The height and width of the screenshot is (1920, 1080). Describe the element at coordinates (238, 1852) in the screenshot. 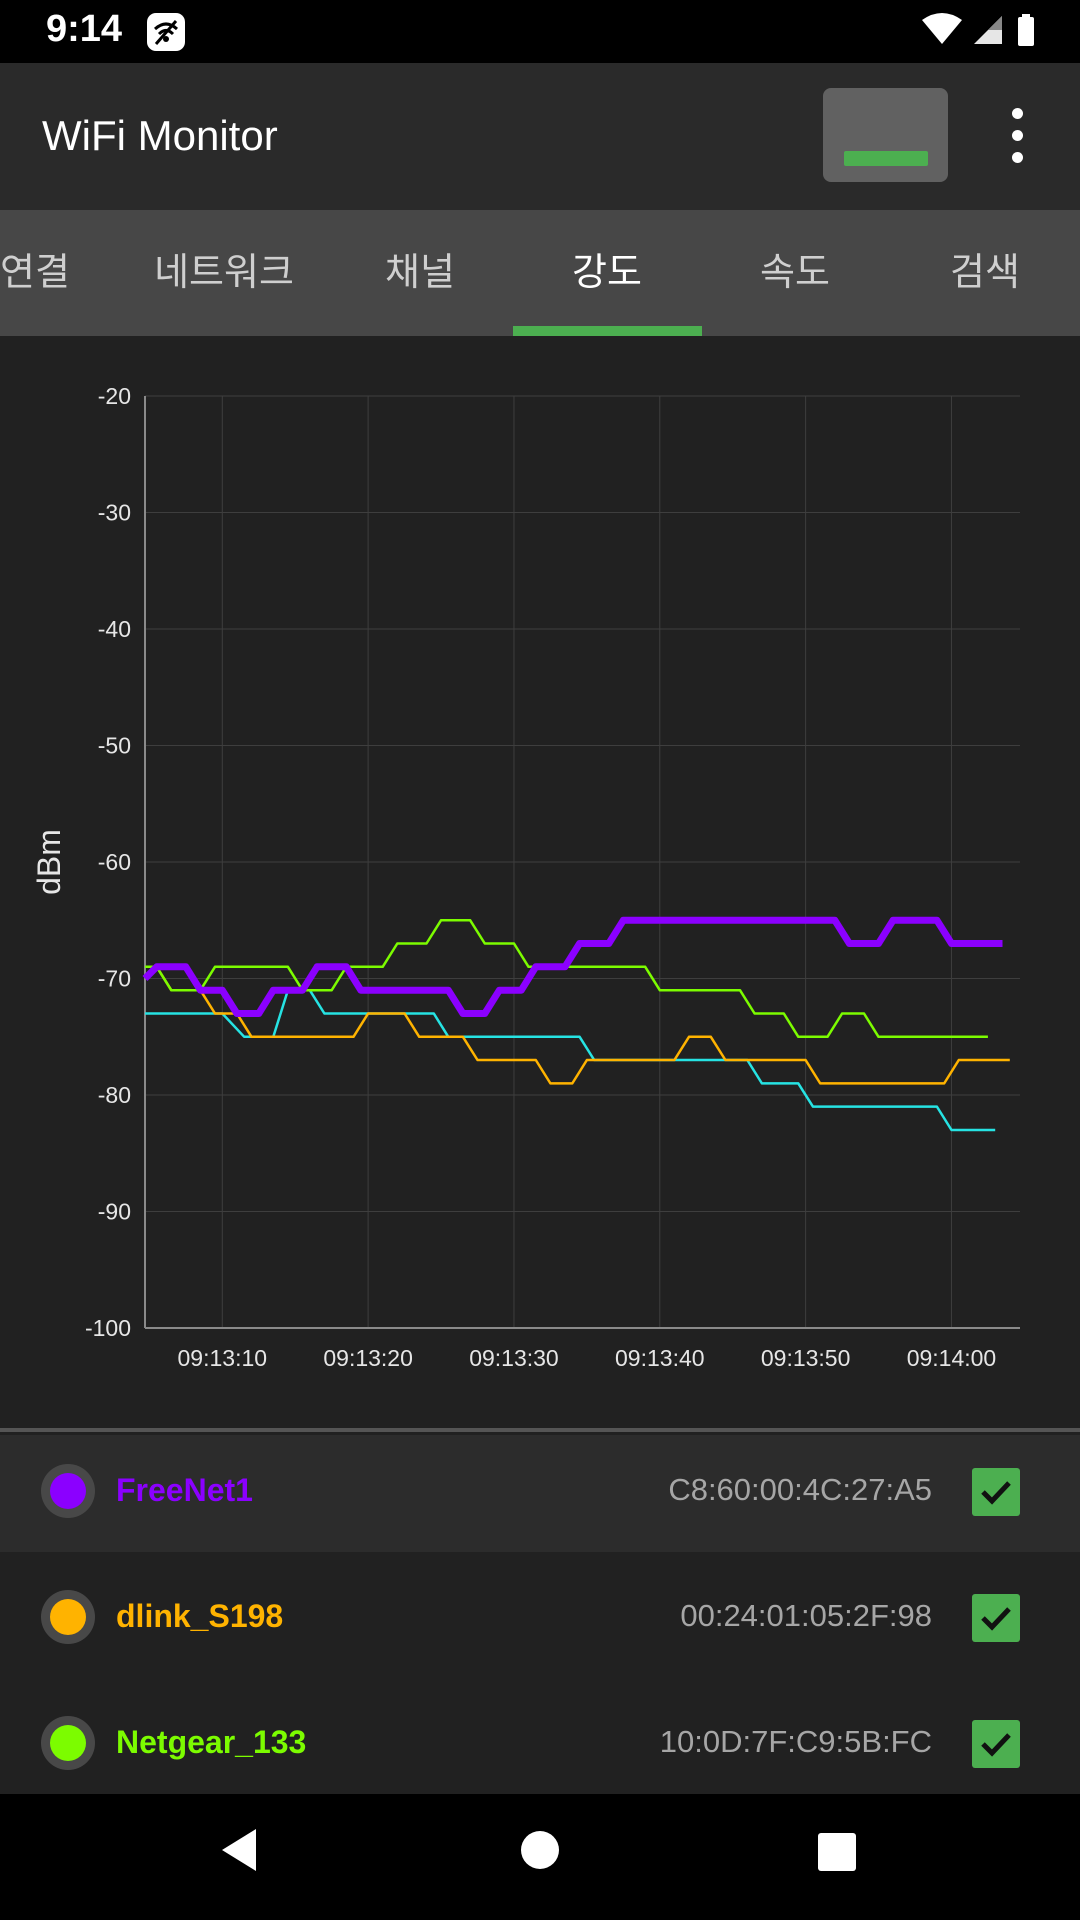

I see `back-icon` at that location.